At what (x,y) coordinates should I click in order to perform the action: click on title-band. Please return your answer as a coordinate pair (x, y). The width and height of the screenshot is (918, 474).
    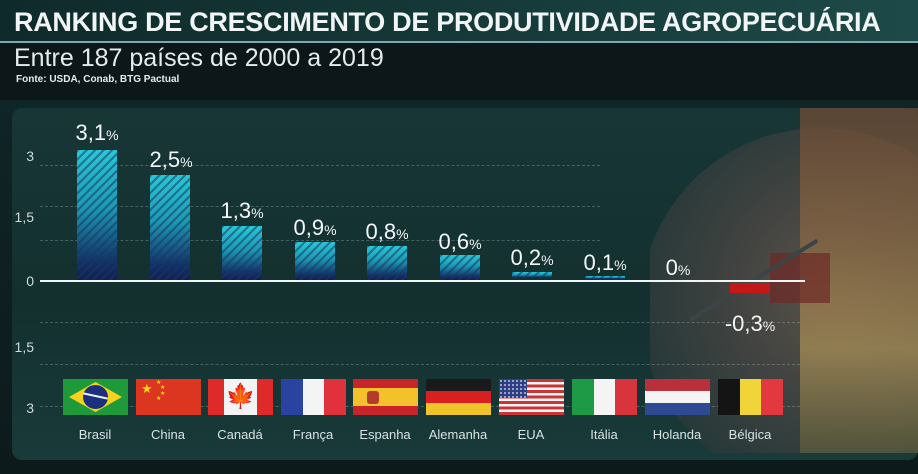
    Looking at the image, I should click on (459, 21).